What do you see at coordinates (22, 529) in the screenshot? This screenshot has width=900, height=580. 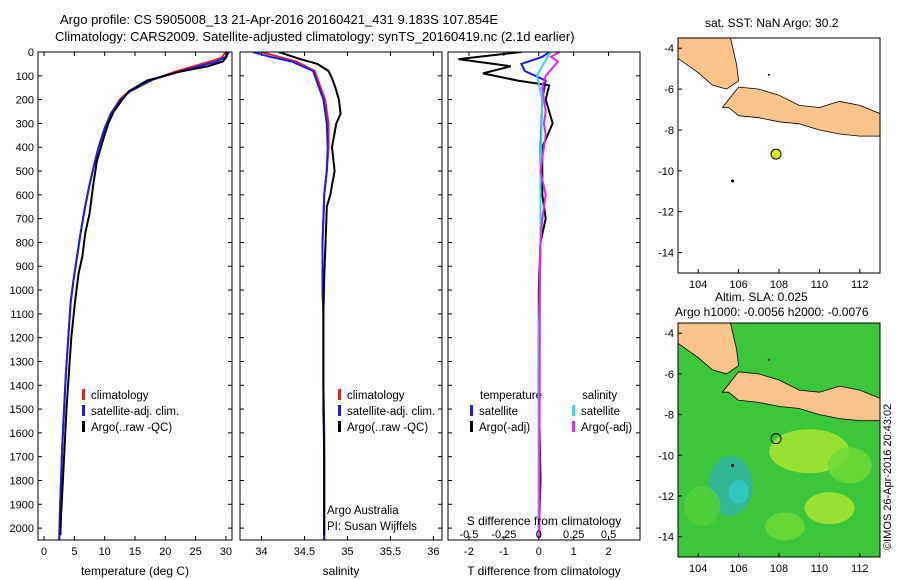 I see `y-tick-label: 2000` at bounding box center [22, 529].